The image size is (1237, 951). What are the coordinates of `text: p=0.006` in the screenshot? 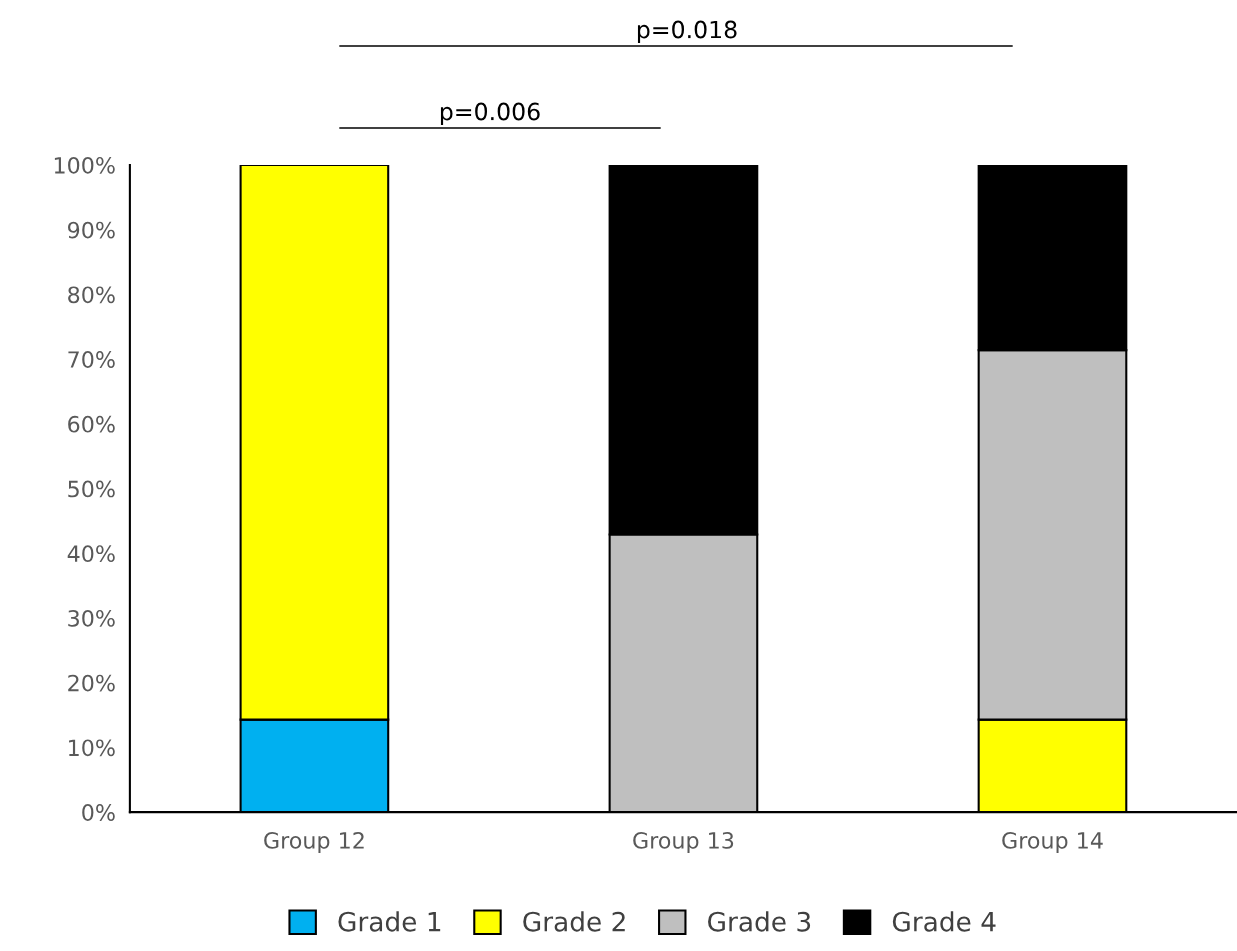 It's located at (490, 113).